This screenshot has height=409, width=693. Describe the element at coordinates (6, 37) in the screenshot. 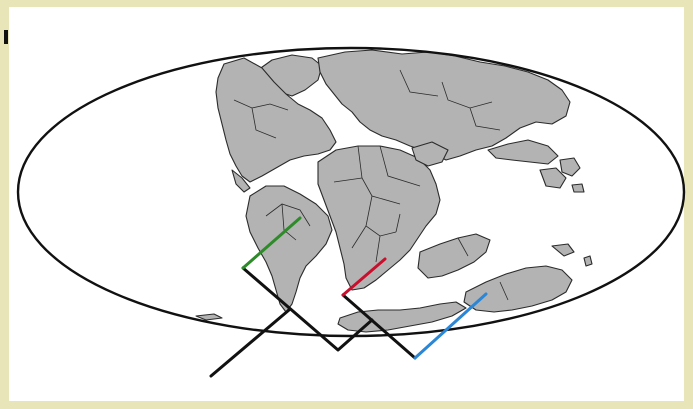

I see `edge-marker` at that location.